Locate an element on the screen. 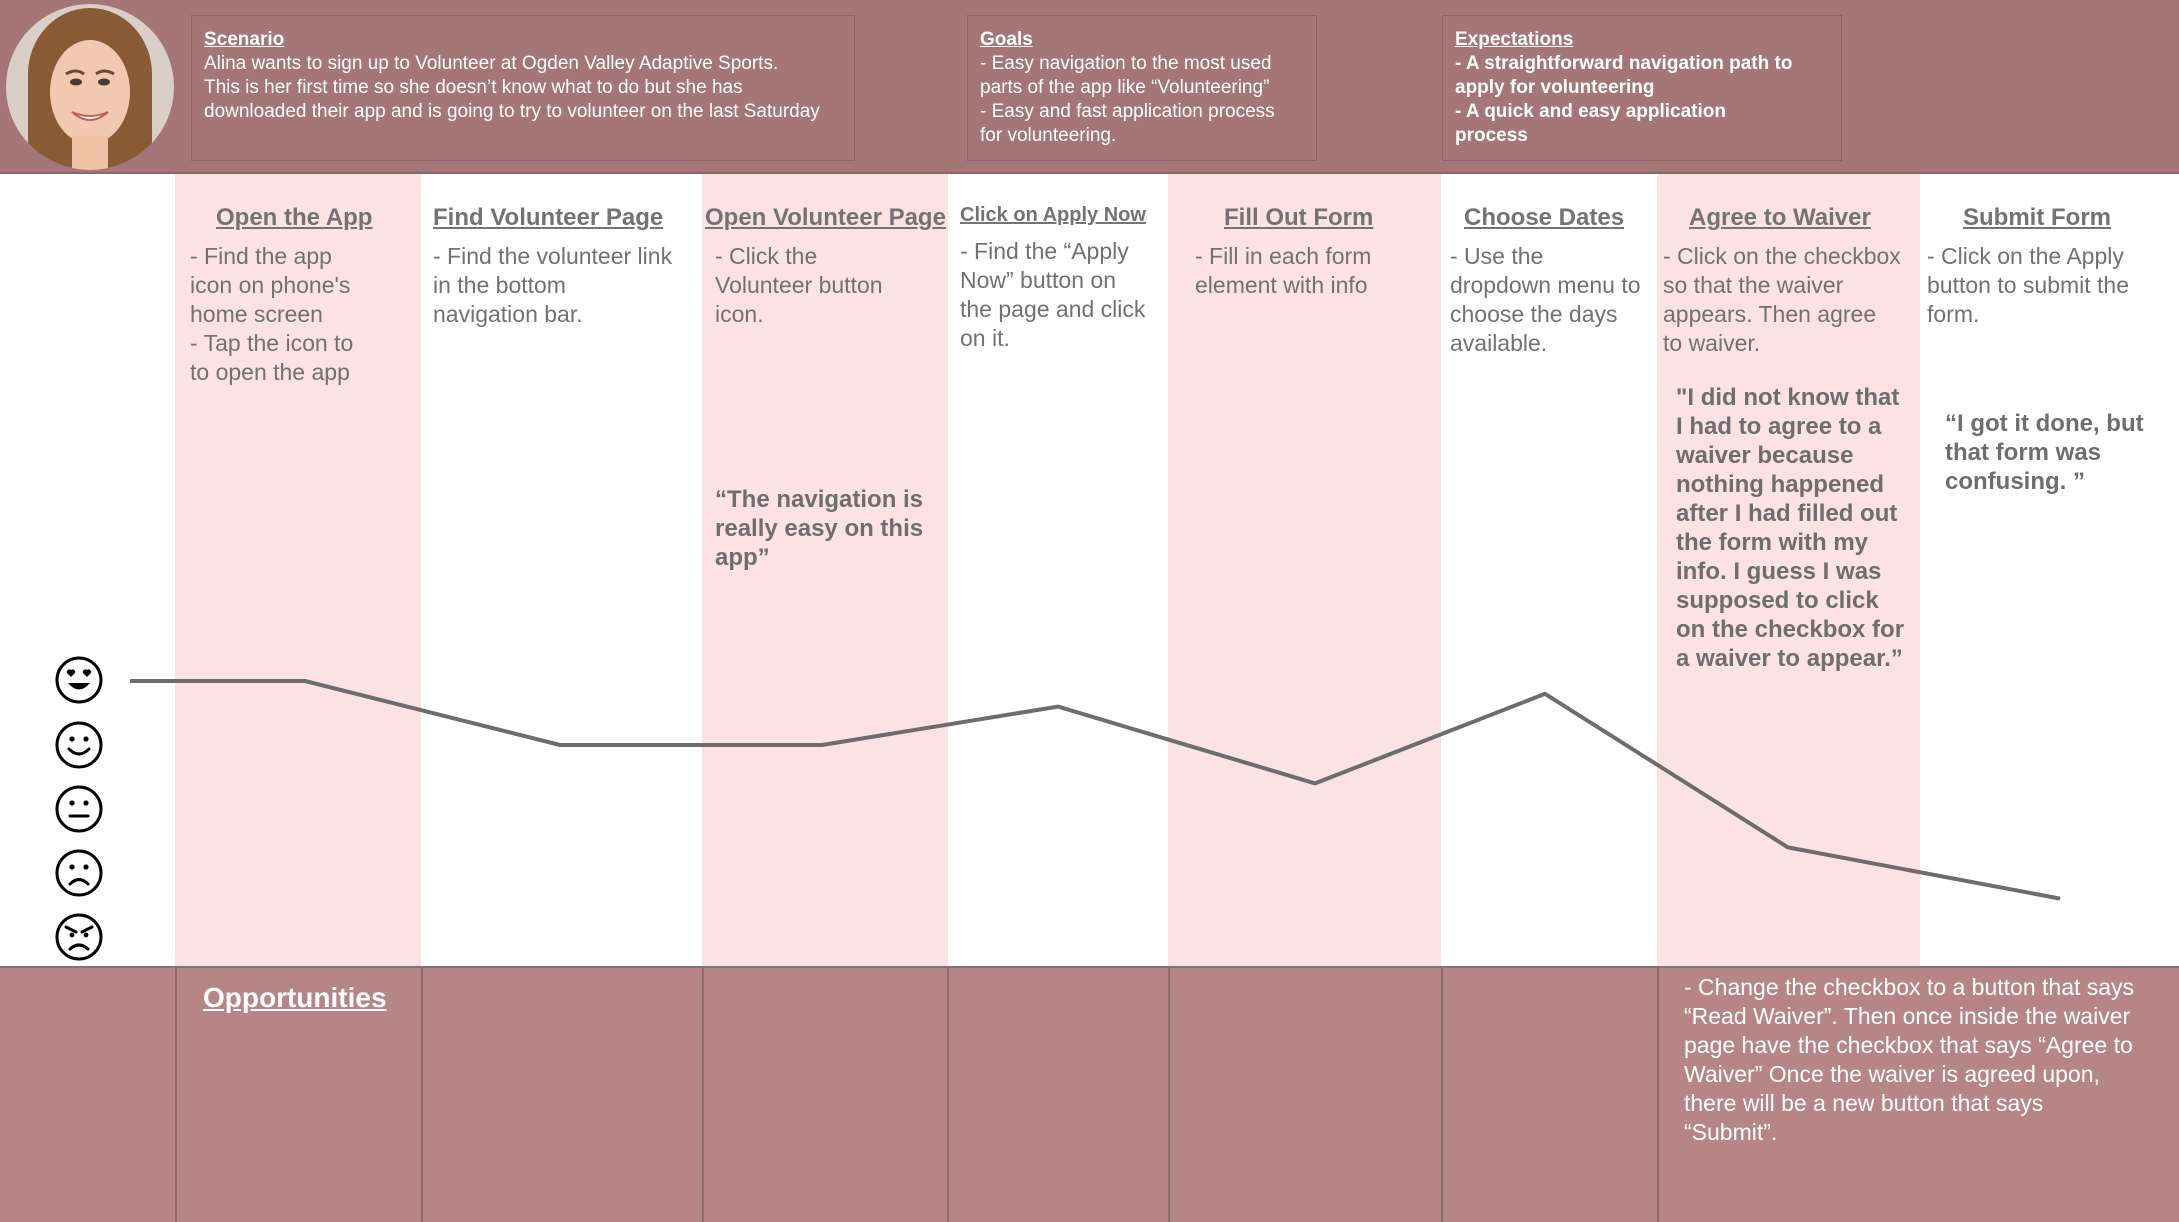 This screenshot has width=2179, height=1222. goals-heading: Goals is located at coordinates (1006, 39).